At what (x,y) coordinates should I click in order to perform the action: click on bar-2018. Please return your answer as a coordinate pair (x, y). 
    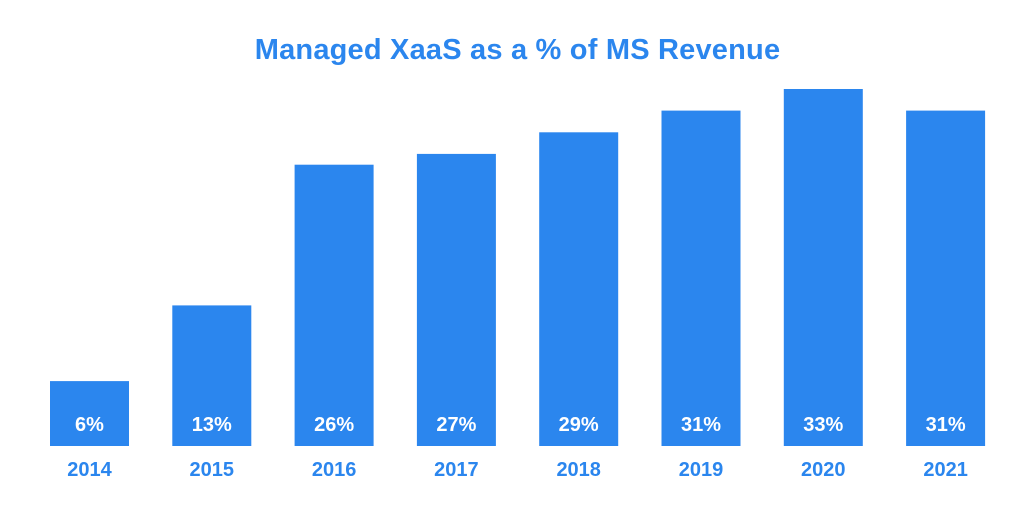
    Looking at the image, I should click on (579, 289).